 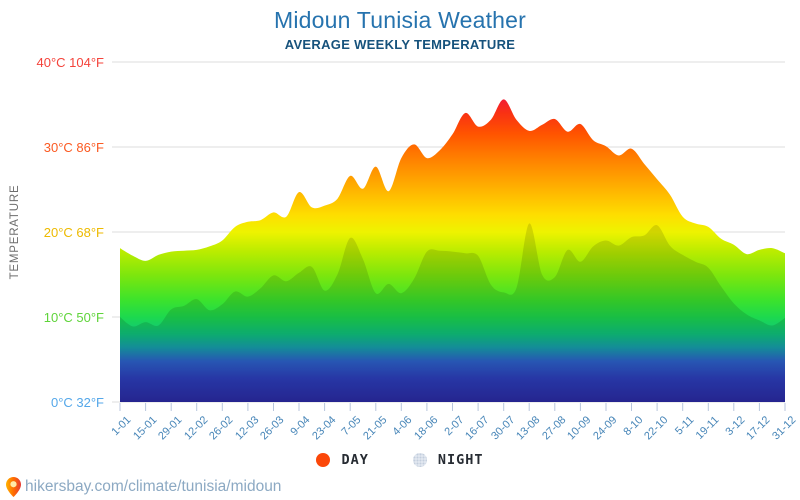 I want to click on footer: hikersbay.com/climate/tunisia/midoun, so click(x=143, y=487).